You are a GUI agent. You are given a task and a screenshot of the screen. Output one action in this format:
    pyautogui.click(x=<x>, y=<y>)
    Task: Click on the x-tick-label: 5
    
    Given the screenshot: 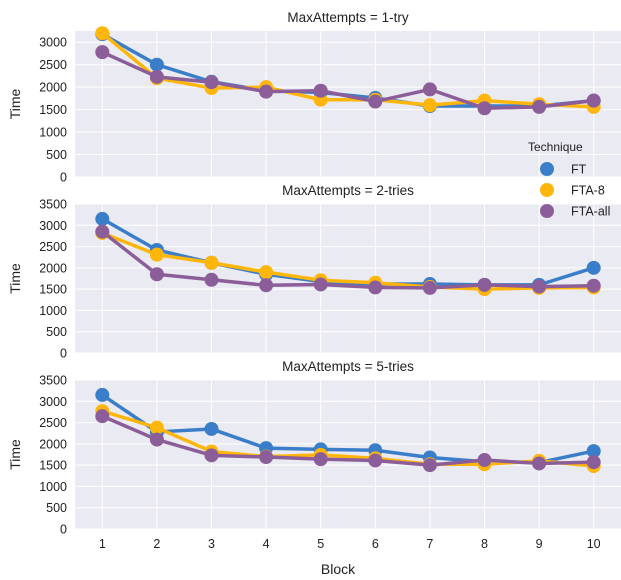 What is the action you would take?
    pyautogui.click(x=320, y=544)
    